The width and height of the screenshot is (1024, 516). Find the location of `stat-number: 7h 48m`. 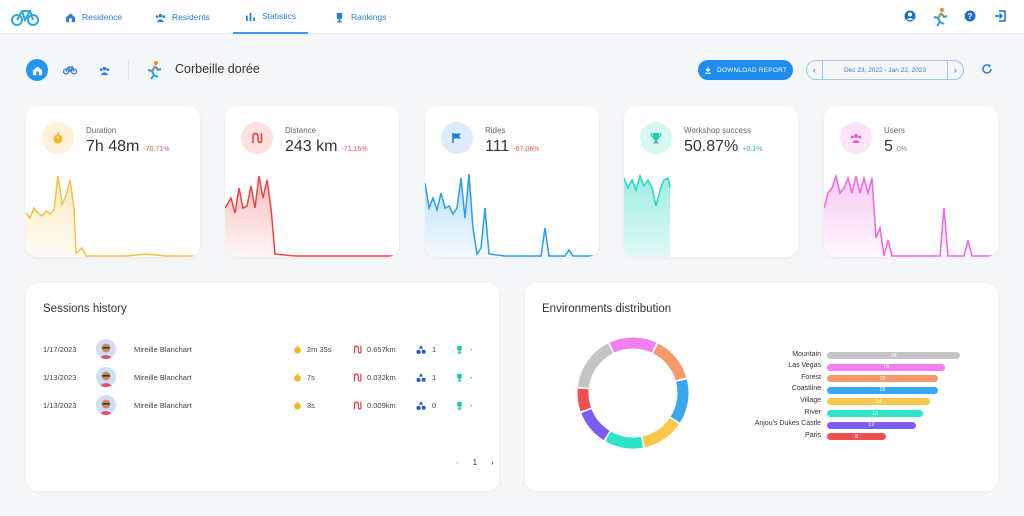

stat-number: 7h 48m is located at coordinates (113, 146).